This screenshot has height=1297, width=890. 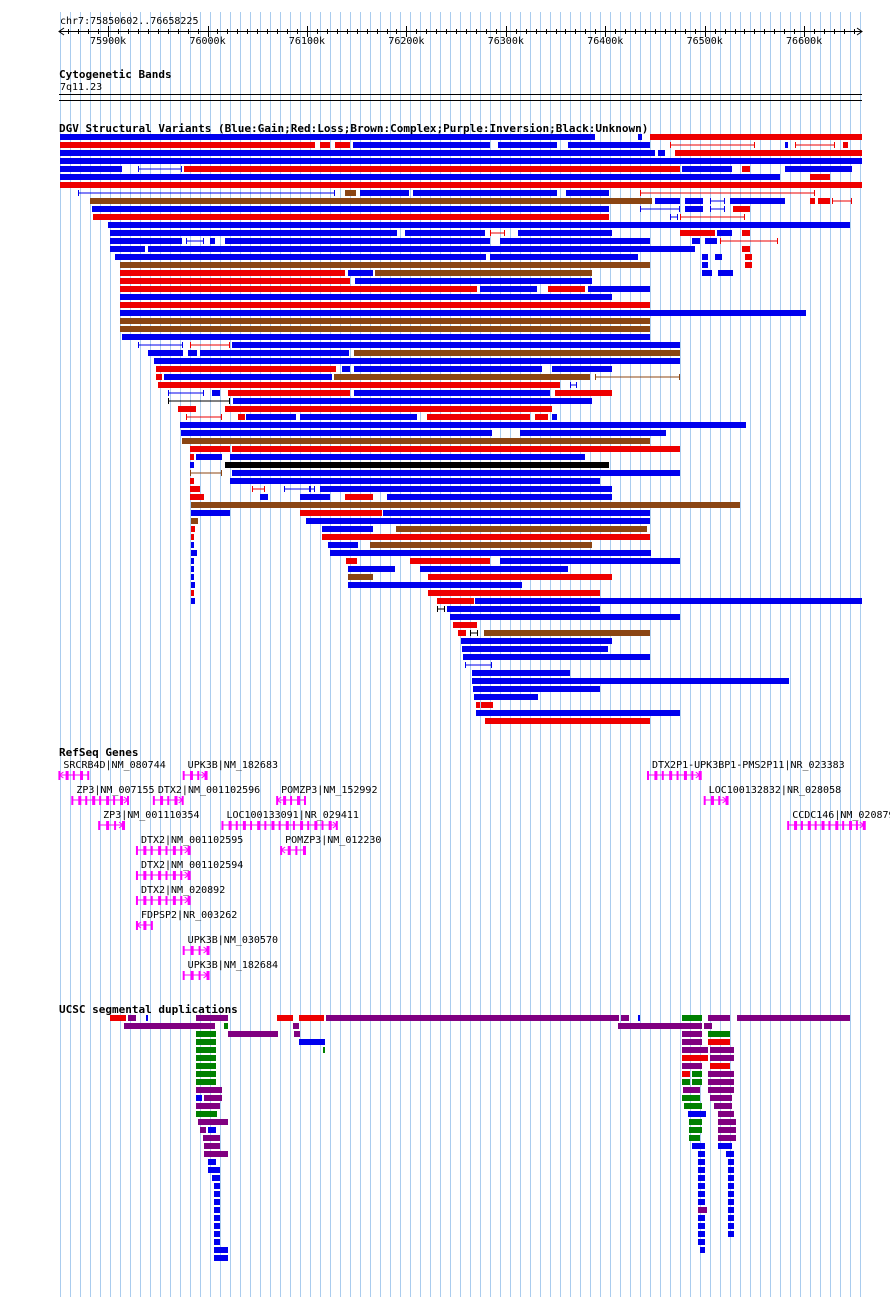 I want to click on cyto-band-ideogram, so click(x=460, y=97).